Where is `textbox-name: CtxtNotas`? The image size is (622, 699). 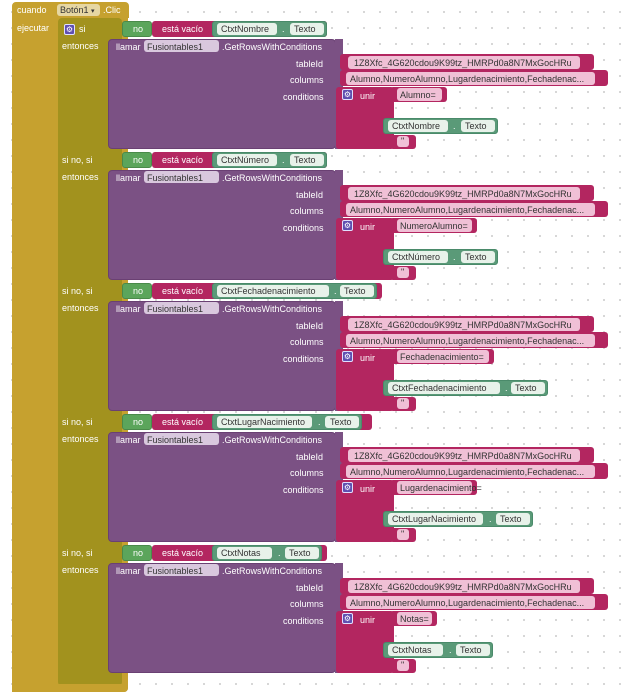 textbox-name: CtxtNotas is located at coordinates (241, 553).